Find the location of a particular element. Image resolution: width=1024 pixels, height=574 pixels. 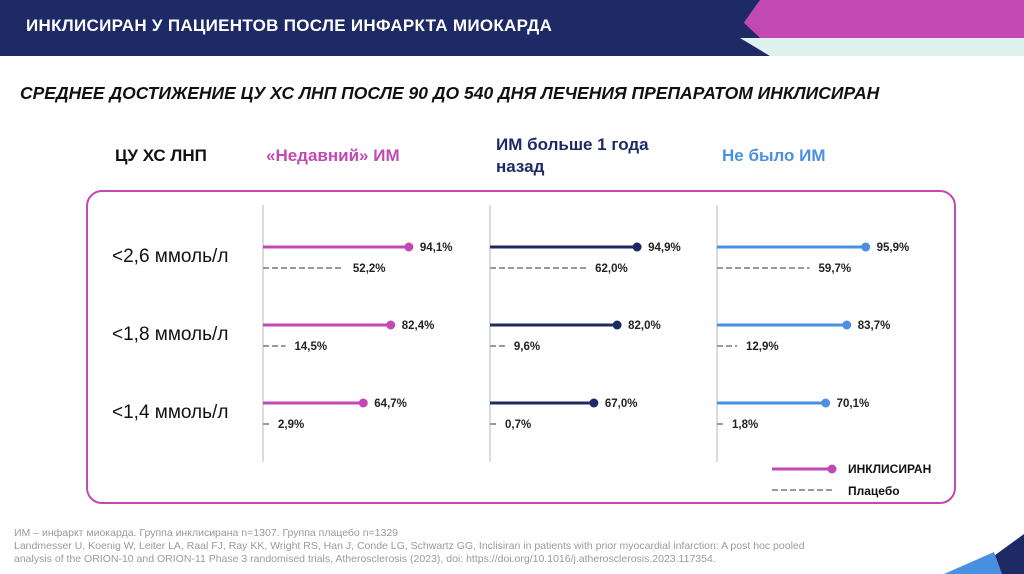

category-label-2-6: <2,6 ммоль/л is located at coordinates (170, 256).